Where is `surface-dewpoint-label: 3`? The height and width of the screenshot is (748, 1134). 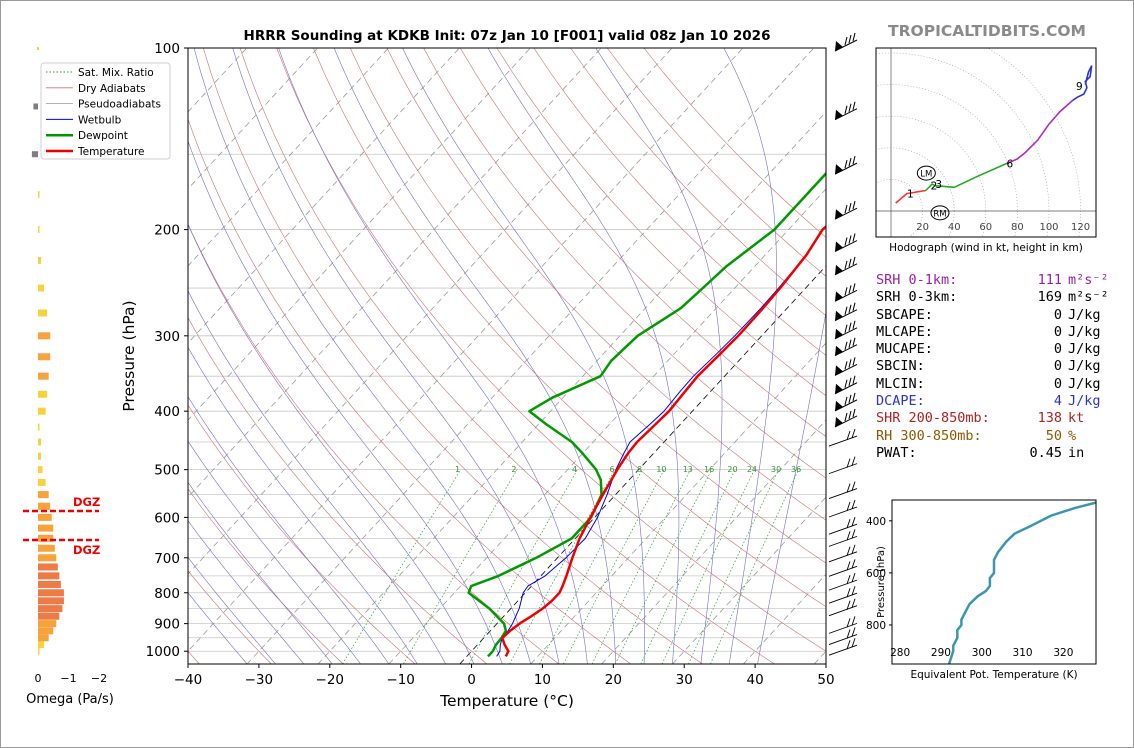
surface-dewpoint-label: 3 is located at coordinates (485, 669).